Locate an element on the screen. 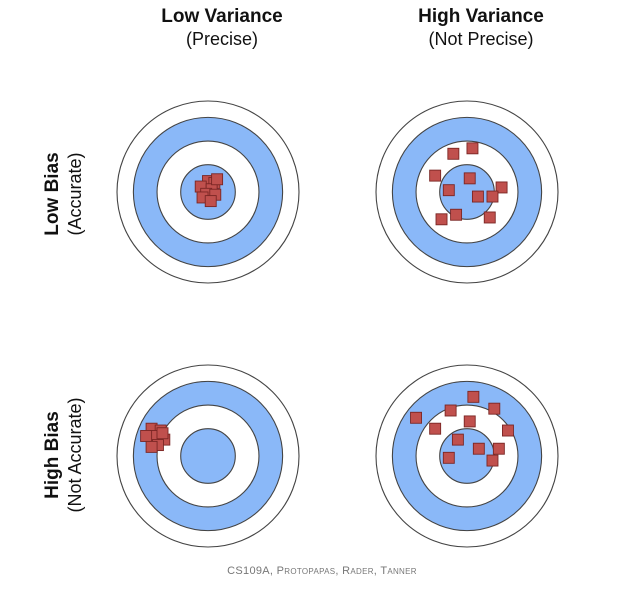 This screenshot has height=590, width=644. column-header-high-variance: High Variance (Not Precise) is located at coordinates (481, 28).